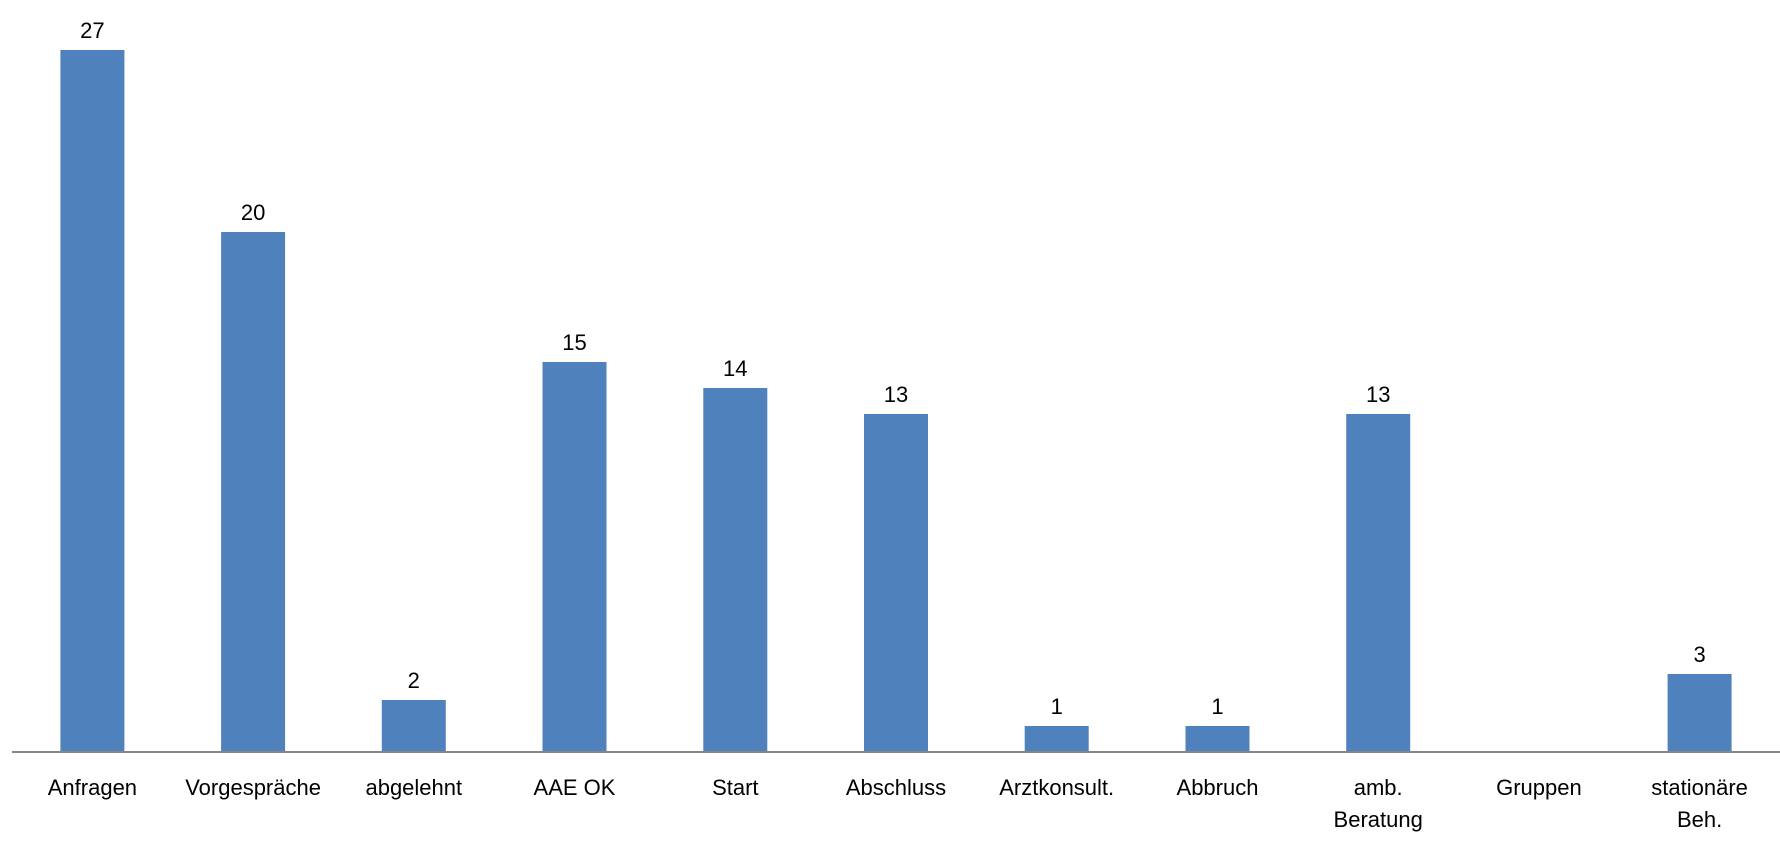 The image size is (1780, 842). I want to click on data-label-8: 13, so click(1378, 394).